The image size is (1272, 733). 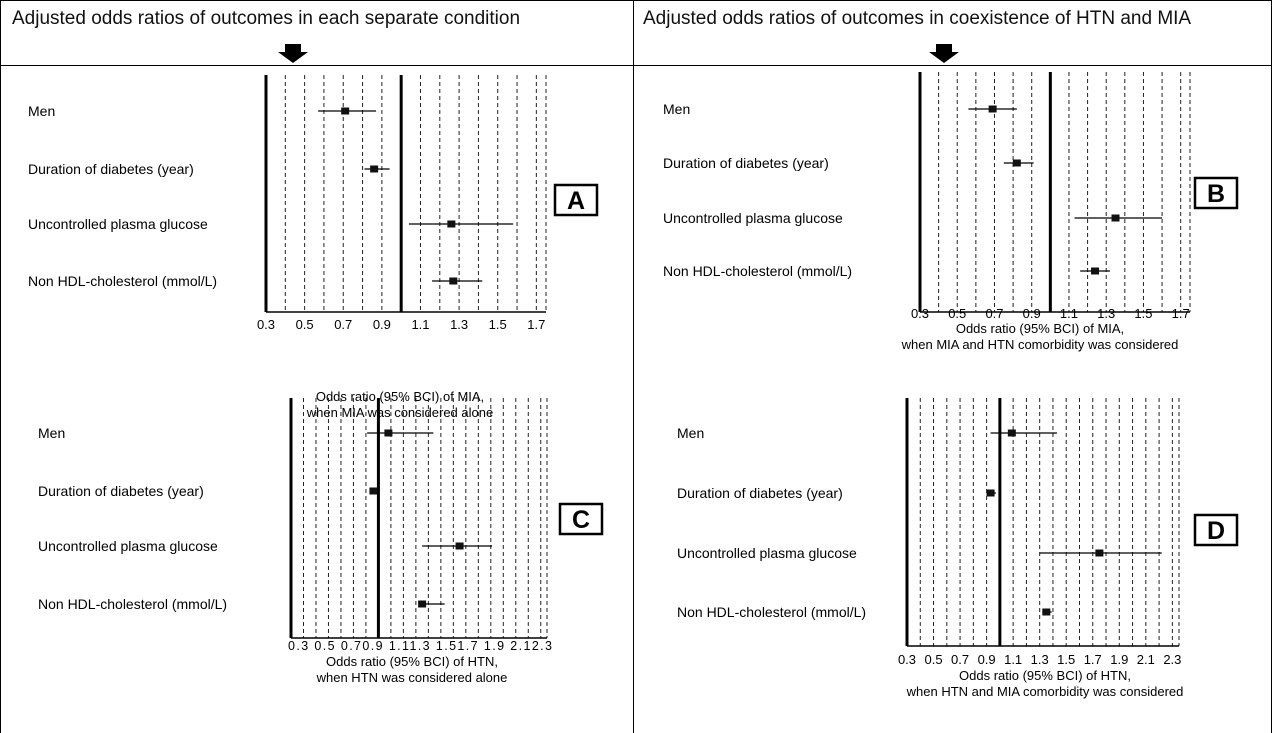 I want to click on panel-b-row-label: Men, so click(x=676, y=109).